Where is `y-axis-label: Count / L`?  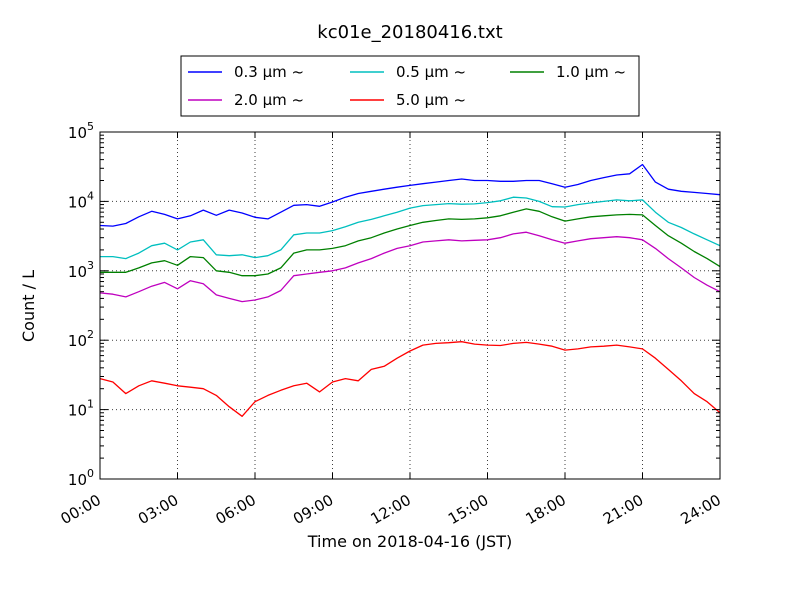
y-axis-label: Count / L is located at coordinates (28, 306).